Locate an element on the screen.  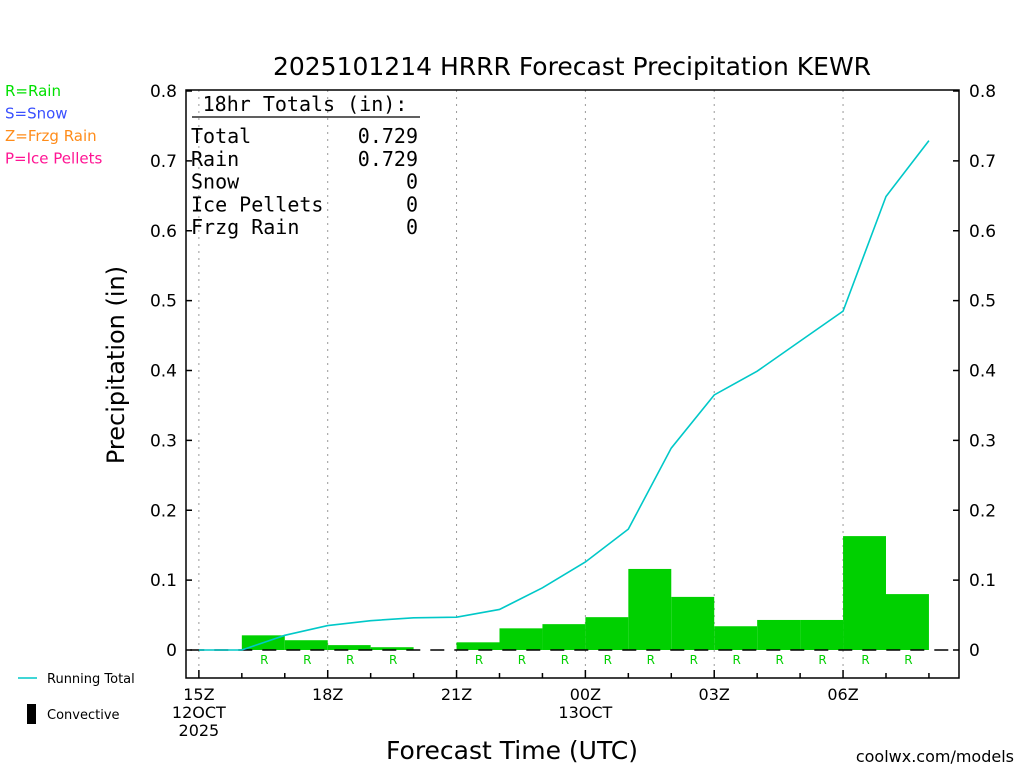
x-tick-label: 12OCT is located at coordinates (199, 712).